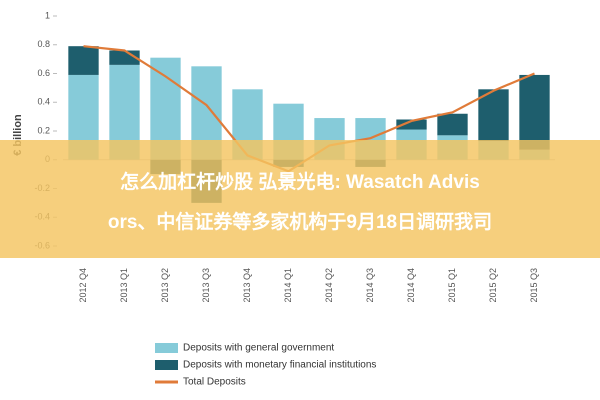 This screenshot has height=400, width=600. I want to click on x-tick-label: 2013 Q2, so click(165, 285).